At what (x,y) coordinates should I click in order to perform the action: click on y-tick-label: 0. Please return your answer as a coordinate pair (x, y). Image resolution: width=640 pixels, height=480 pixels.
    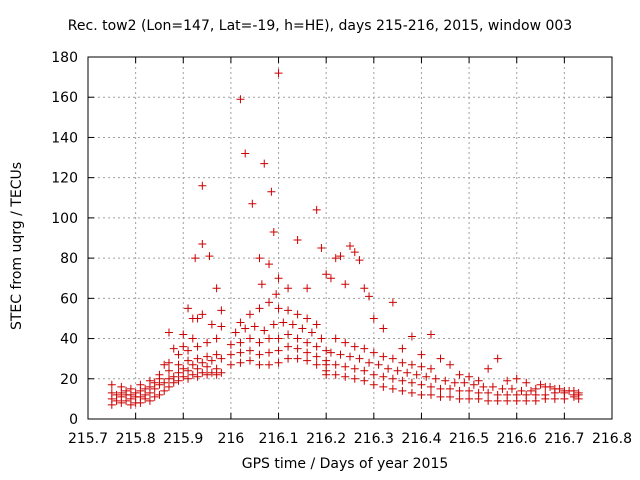
    Looking at the image, I should click on (73, 420).